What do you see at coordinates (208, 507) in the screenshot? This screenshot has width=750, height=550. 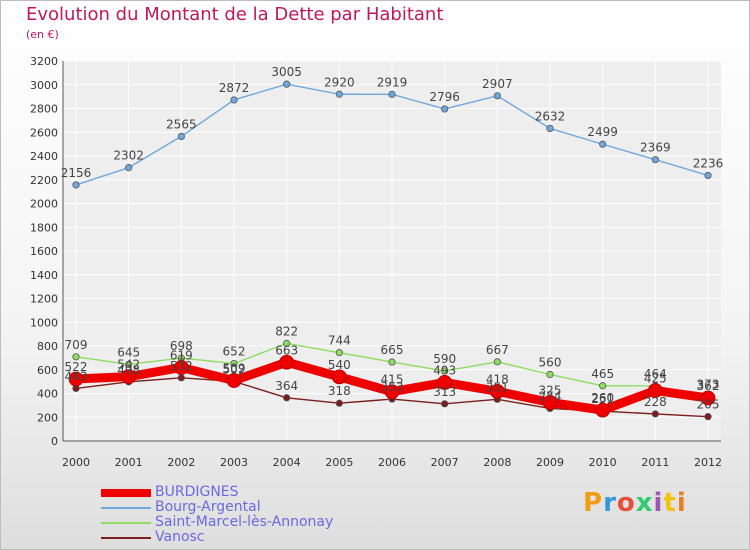 I see `legend-label: Bourg-Argental` at bounding box center [208, 507].